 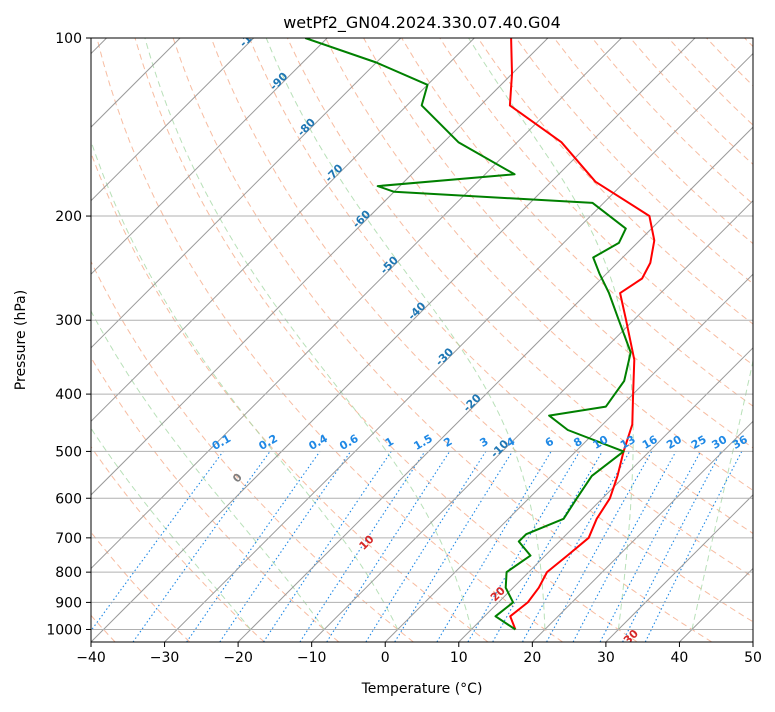 I want to click on x-tick-label: 10, so click(x=459, y=658).